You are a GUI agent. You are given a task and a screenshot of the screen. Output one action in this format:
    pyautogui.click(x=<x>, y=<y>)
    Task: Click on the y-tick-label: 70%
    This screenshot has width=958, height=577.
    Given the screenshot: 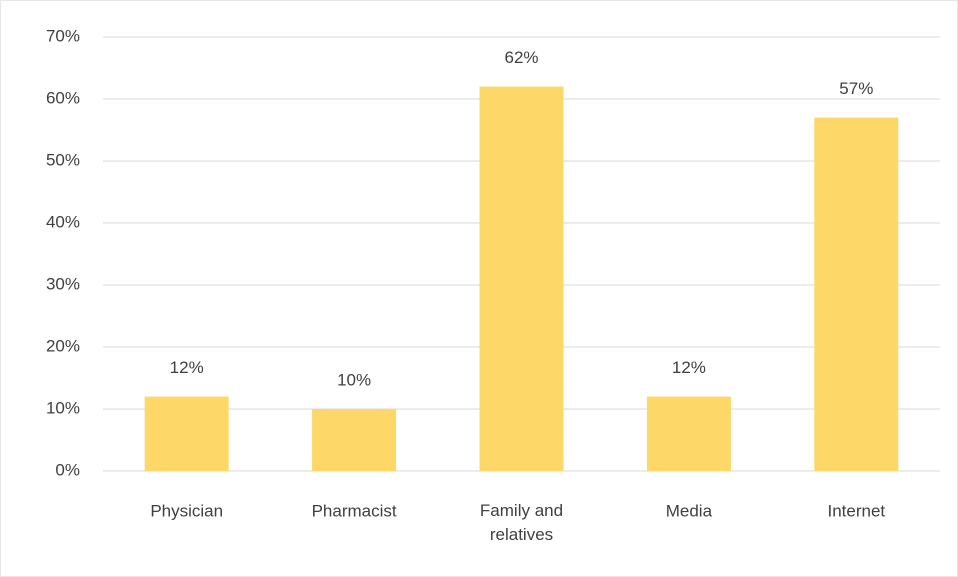 What is the action you would take?
    pyautogui.click(x=63, y=35)
    